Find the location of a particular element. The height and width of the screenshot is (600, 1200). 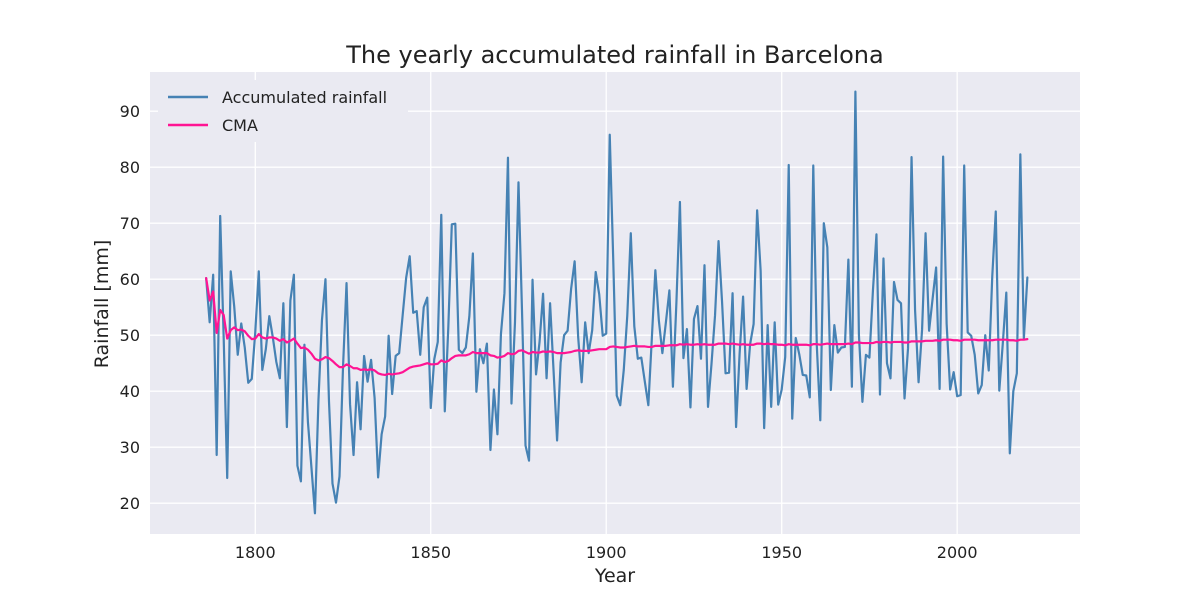

x-tick-label: 1850 is located at coordinates (430, 552).